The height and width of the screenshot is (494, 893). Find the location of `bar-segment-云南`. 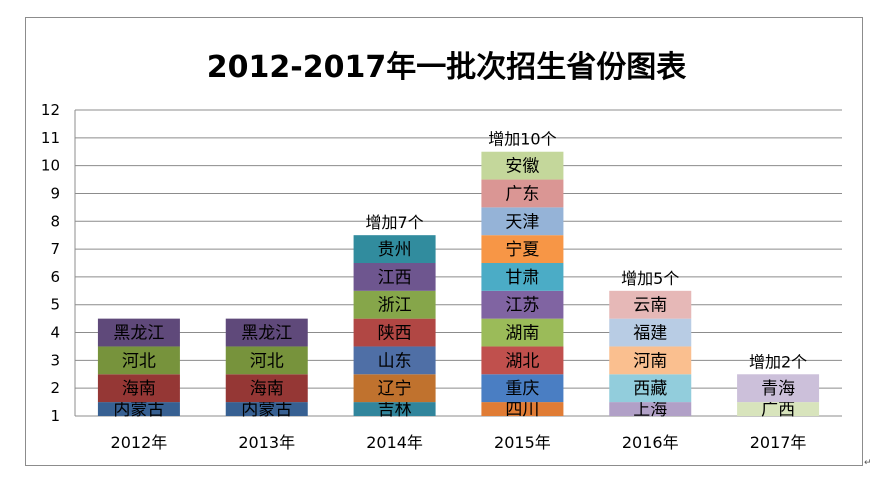

bar-segment-云南 is located at coordinates (650, 304).